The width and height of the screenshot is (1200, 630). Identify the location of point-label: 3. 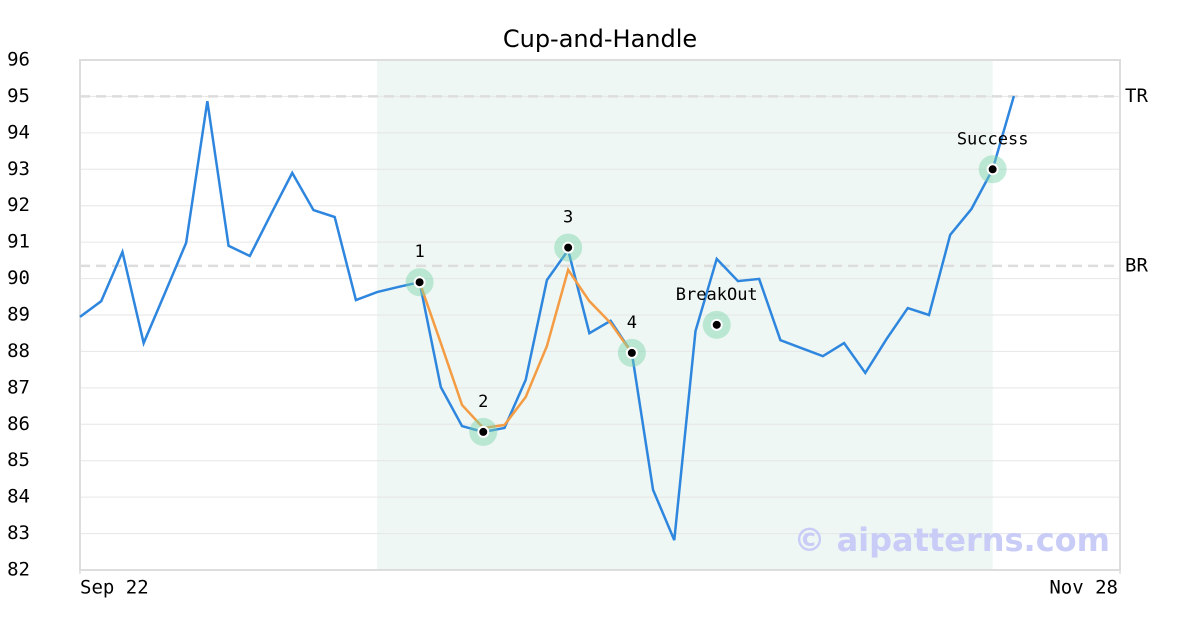
(568, 218).